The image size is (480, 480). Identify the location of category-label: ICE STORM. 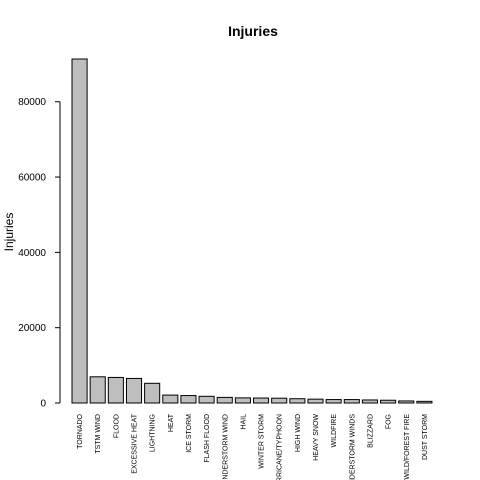
(189, 433).